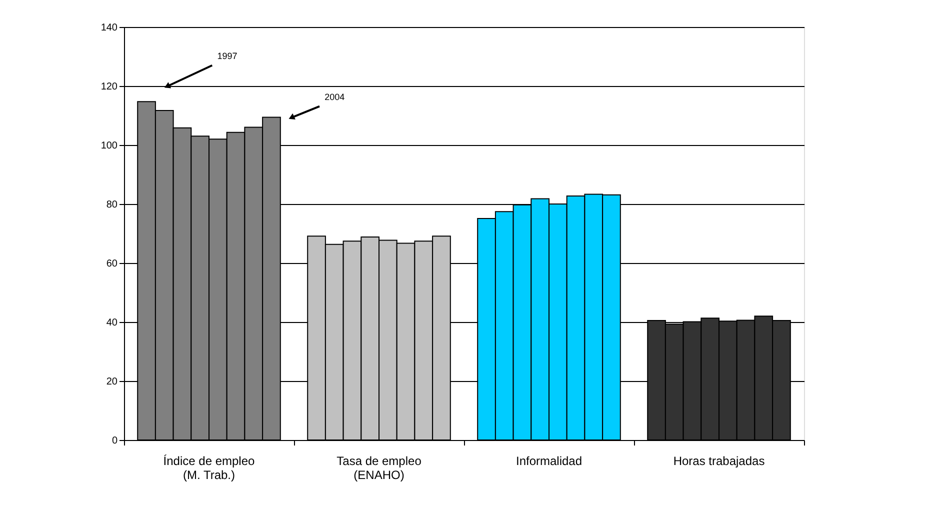 The image size is (933, 508). What do you see at coordinates (719, 461) in the screenshot?
I see `x-tick-label: Horas trabajadas` at bounding box center [719, 461].